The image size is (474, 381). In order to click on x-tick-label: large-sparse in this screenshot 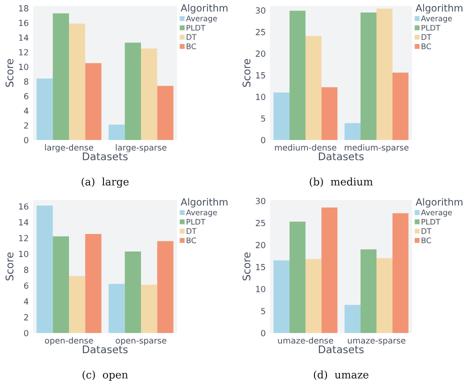, I will do `click(141, 148)`.